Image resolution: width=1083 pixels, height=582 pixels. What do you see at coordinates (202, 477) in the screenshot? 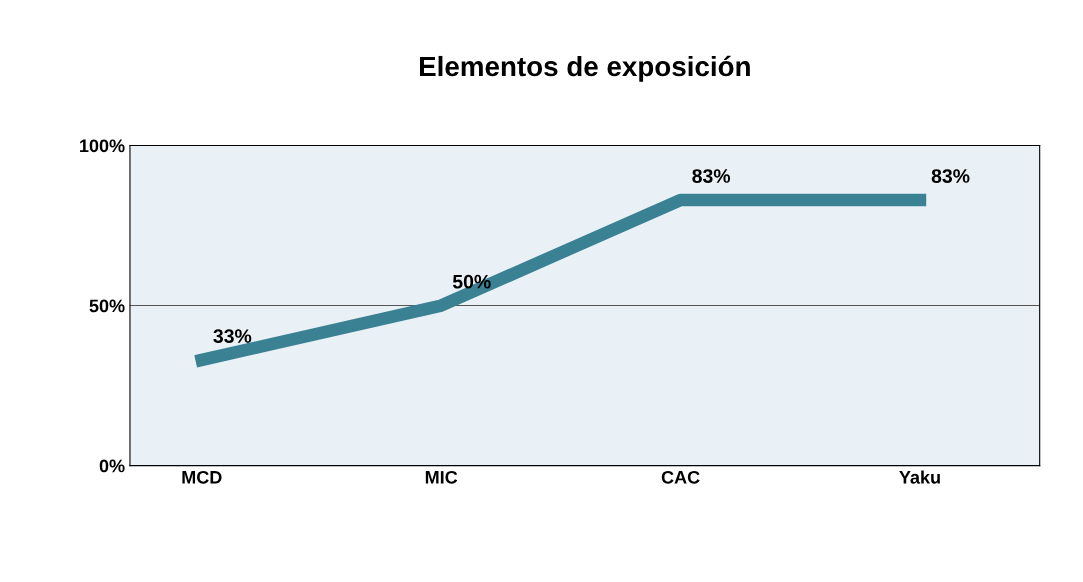
I see `x-tick-label: MCD` at bounding box center [202, 477].